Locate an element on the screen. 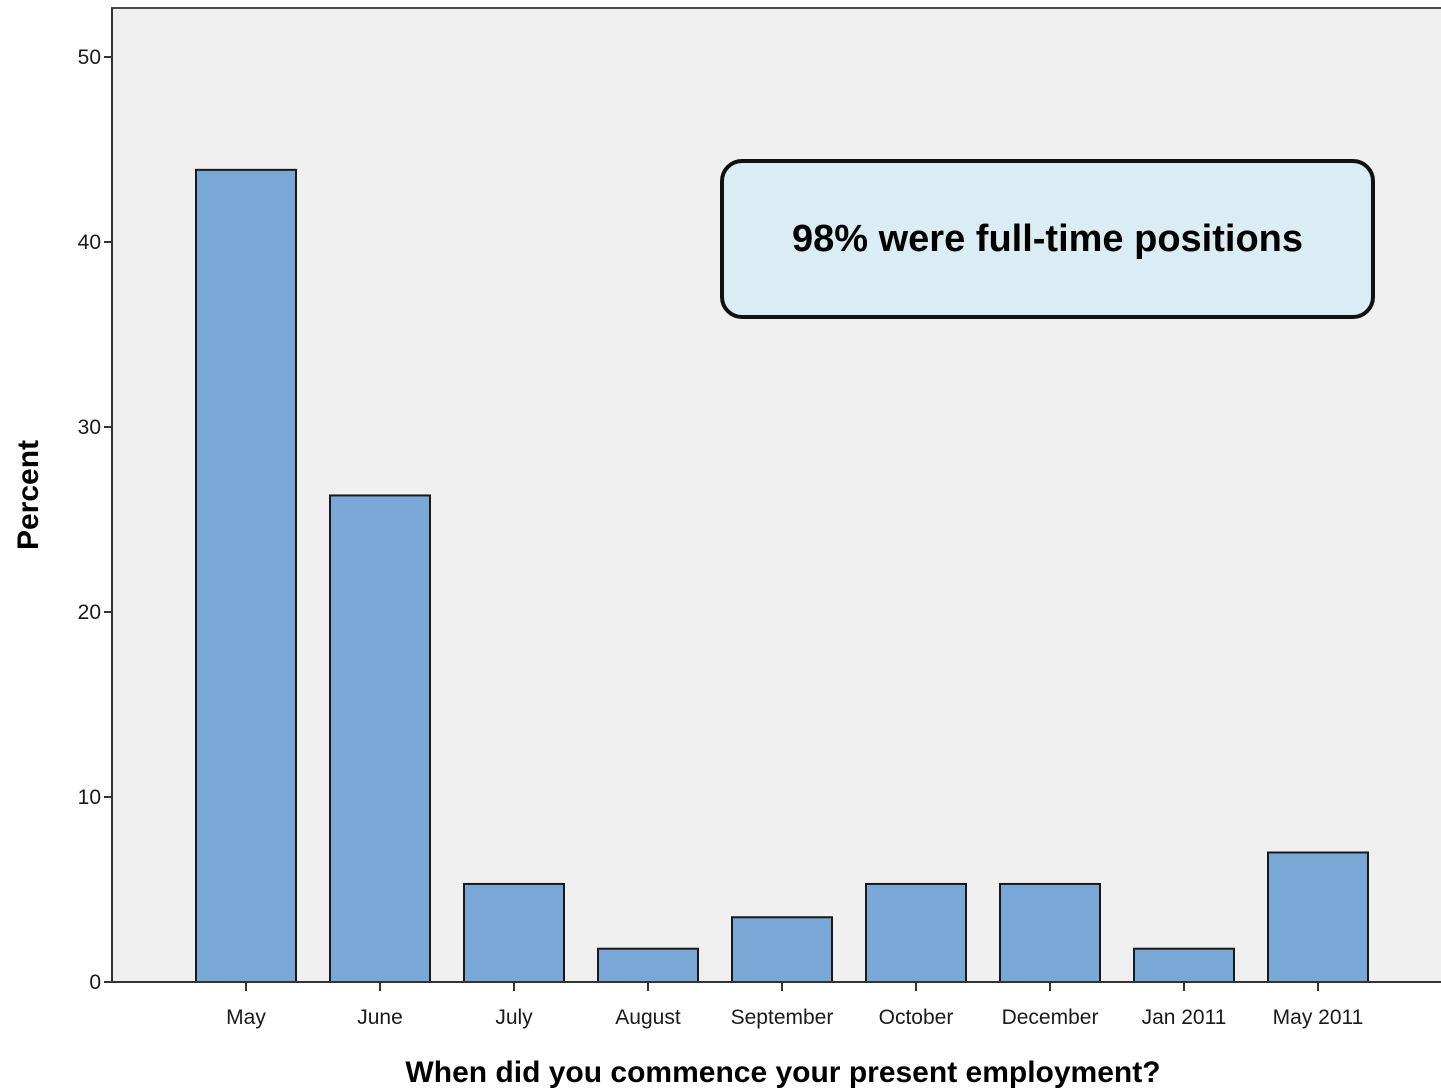 The height and width of the screenshot is (1090, 1441). y-tick-label: 0 is located at coordinates (95, 982).